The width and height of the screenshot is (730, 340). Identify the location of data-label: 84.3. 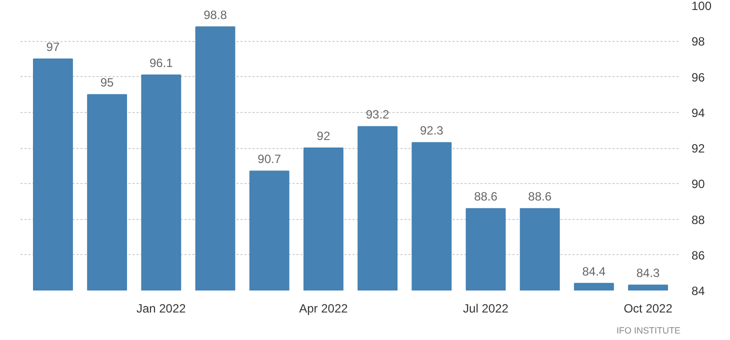
(648, 273).